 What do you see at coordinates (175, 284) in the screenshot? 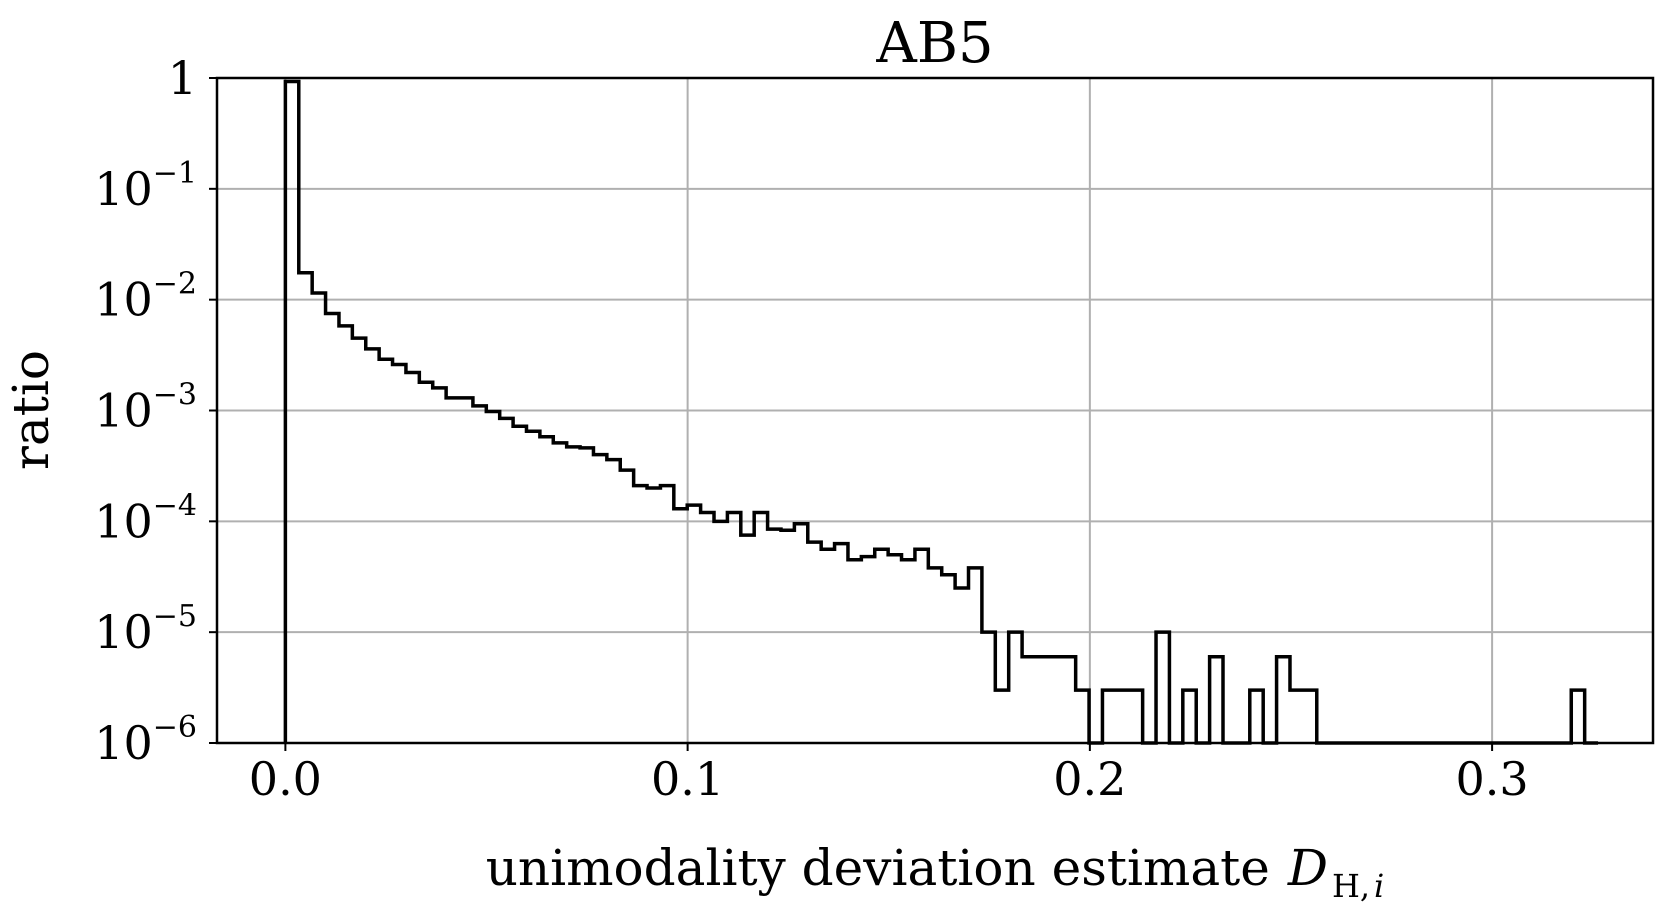
I see `y-tick-exponent: −2` at bounding box center [175, 284].